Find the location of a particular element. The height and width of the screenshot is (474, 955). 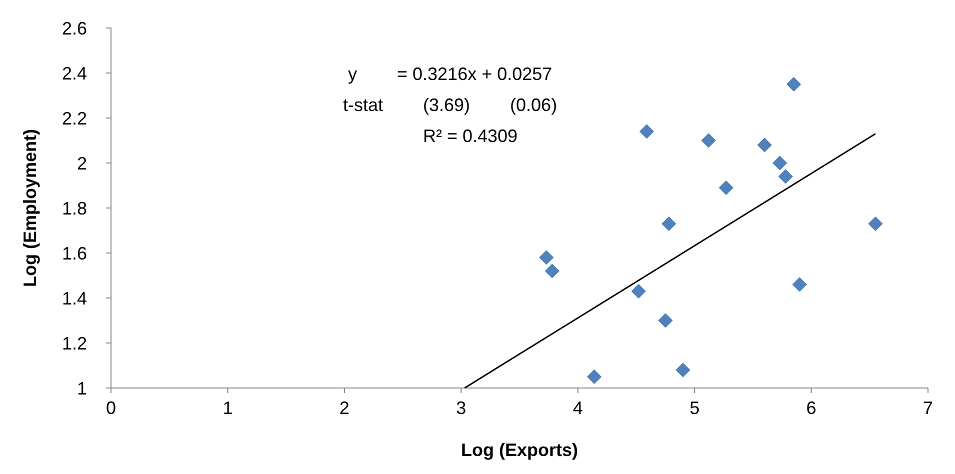

y-axis-title: Log (Employment) is located at coordinates (30, 208).